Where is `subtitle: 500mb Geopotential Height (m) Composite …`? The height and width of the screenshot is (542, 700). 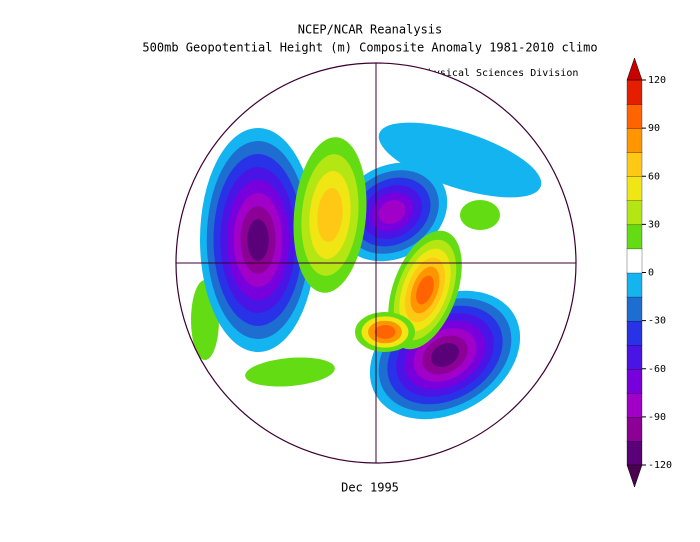
subtitle: 500mb Geopotential Height (m) Composite … is located at coordinates (369, 48).